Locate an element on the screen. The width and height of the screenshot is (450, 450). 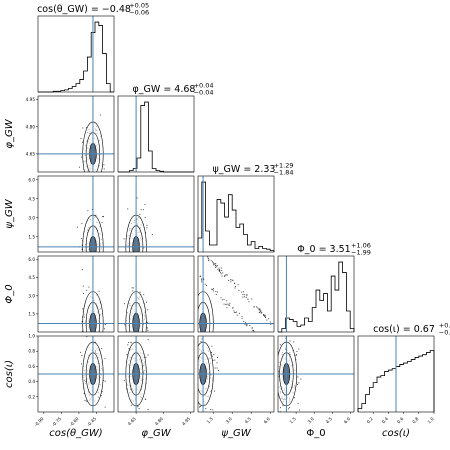
y-tick-label: 4.5 is located at coordinates (31, 198).